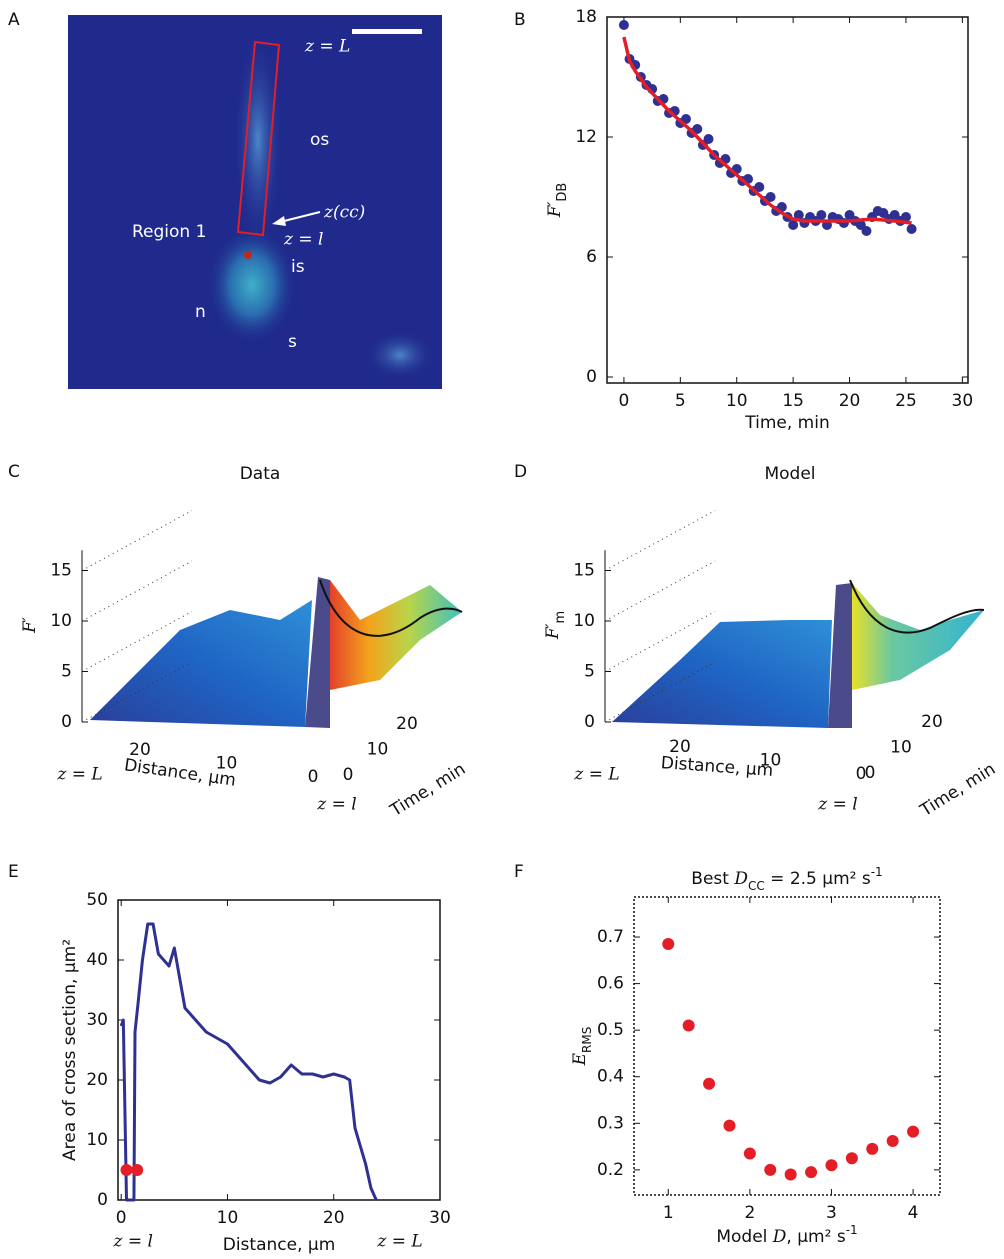 The image size is (1004, 1259). What do you see at coordinates (292, 342) in the screenshot?
I see `image-label: s` at bounding box center [292, 342].